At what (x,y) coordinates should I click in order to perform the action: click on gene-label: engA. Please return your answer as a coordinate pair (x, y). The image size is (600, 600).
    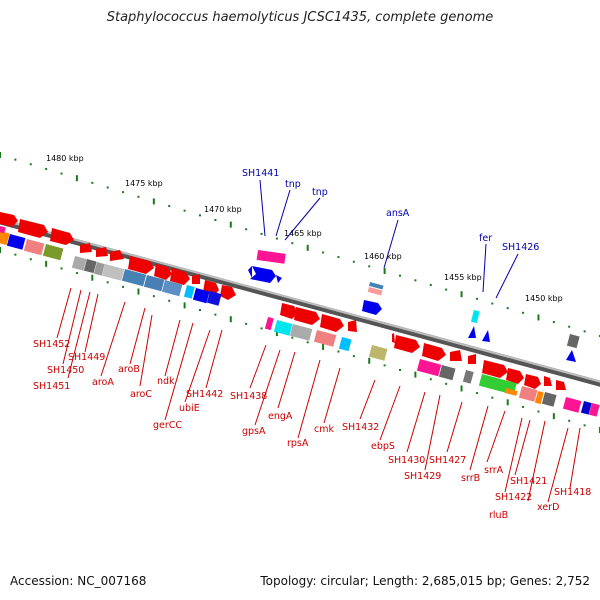
    Looking at the image, I should click on (280, 416).